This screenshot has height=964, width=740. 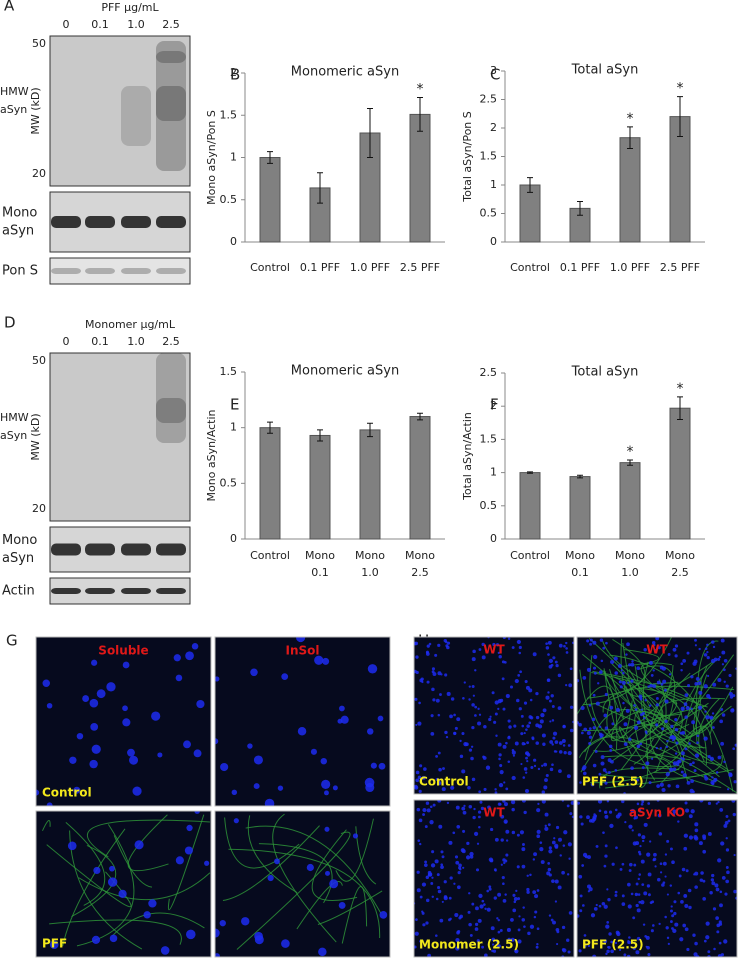 What do you see at coordinates (211, 157) in the screenshot?
I see `y-axis-label: Mono aSyn/Pon S` at bounding box center [211, 157].